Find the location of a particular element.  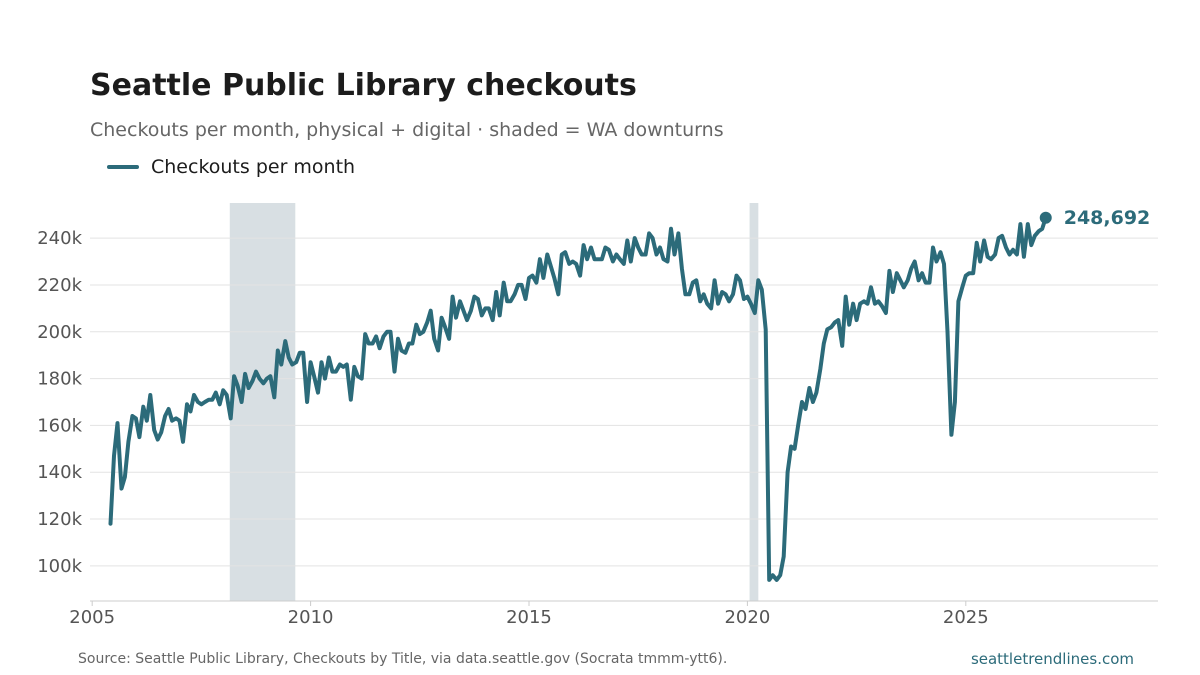

x-tick-label-2010: 2010 is located at coordinates (311, 617).